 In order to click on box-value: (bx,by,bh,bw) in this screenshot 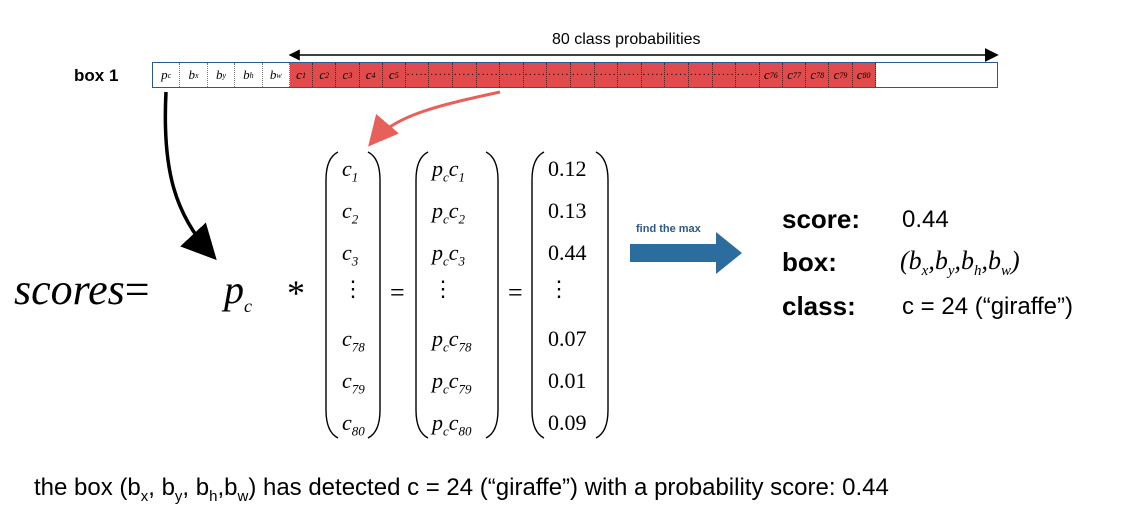, I will do `click(960, 263)`.